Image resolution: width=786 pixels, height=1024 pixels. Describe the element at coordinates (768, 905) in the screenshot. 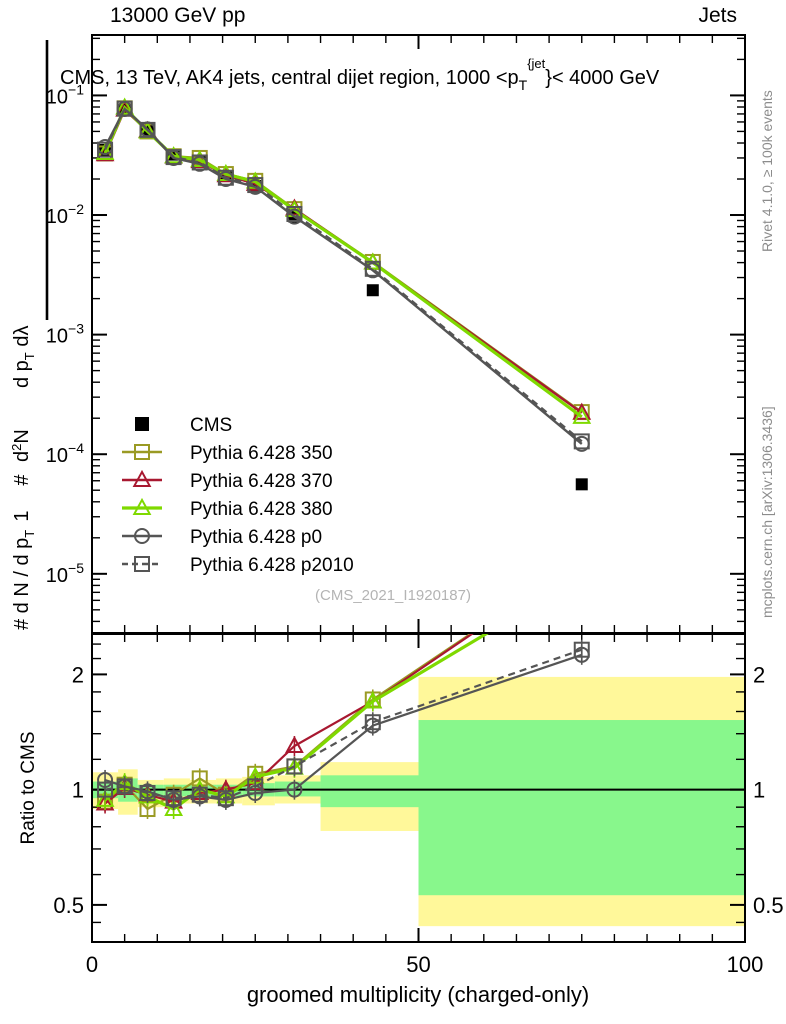

I see `ratio-ytick-label-right-2: 0.5` at that location.